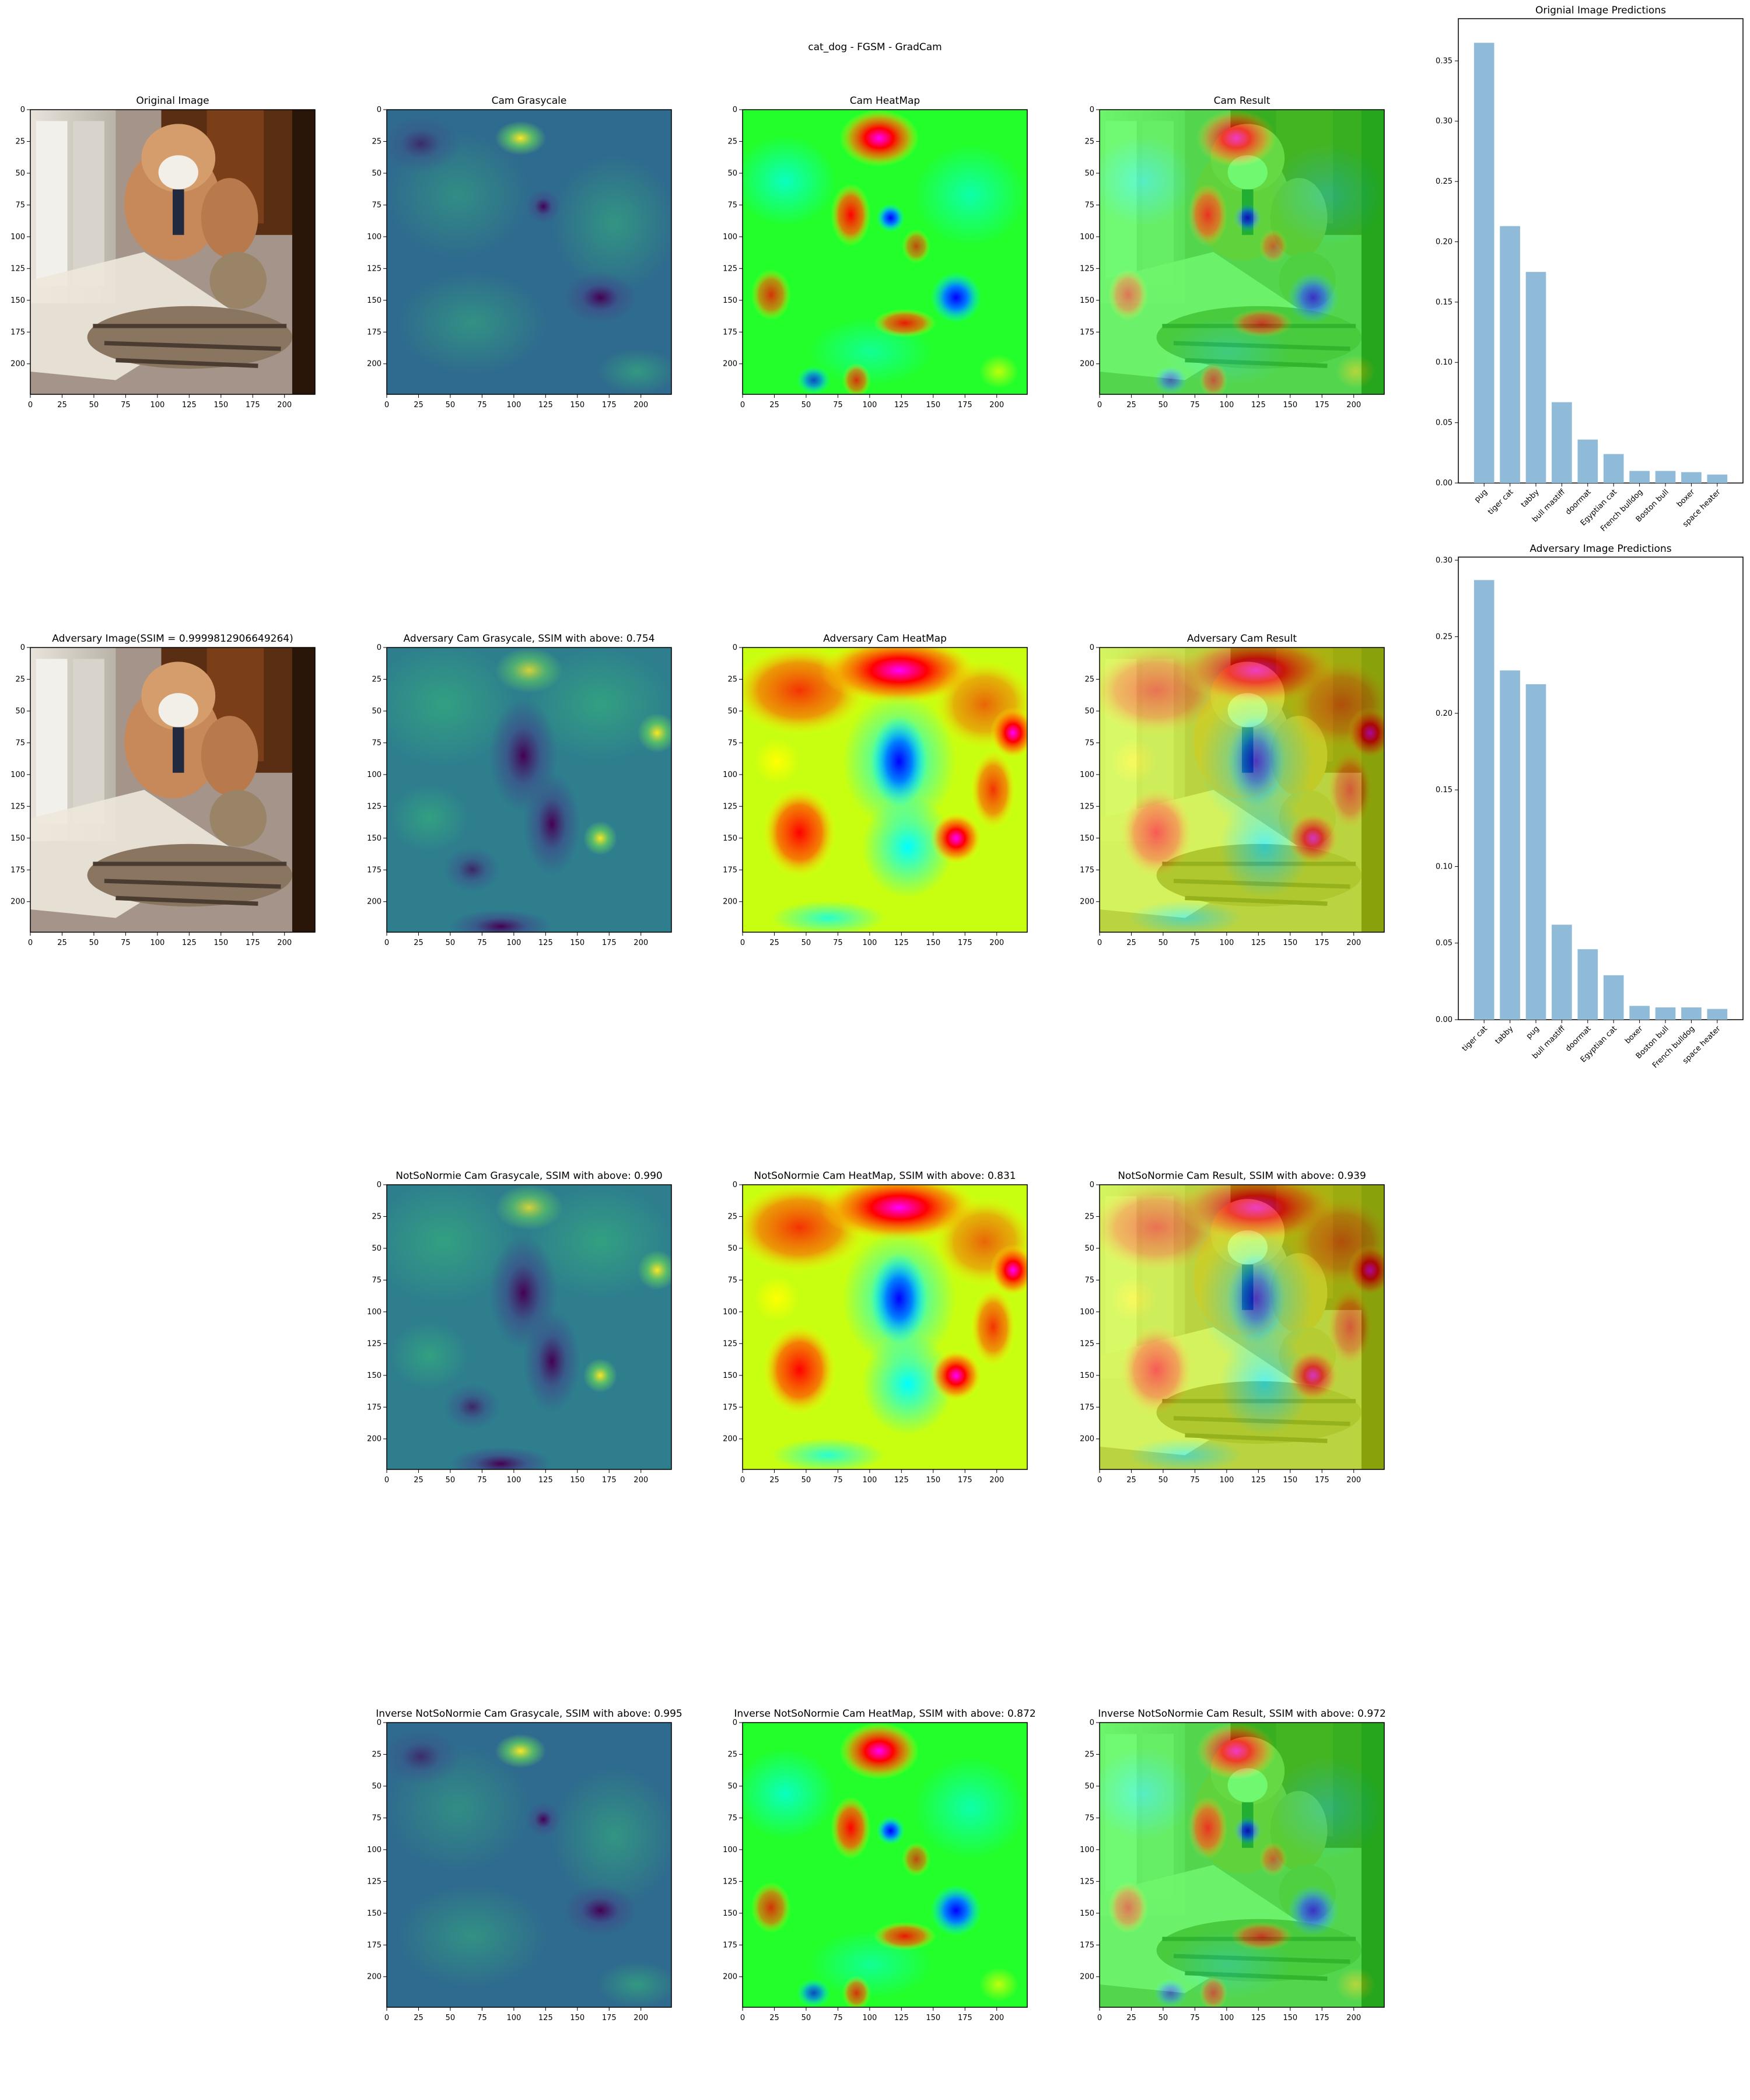 The width and height of the screenshot is (1750, 2100). I want to click on y-tick-label: 0.15, so click(1444, 790).